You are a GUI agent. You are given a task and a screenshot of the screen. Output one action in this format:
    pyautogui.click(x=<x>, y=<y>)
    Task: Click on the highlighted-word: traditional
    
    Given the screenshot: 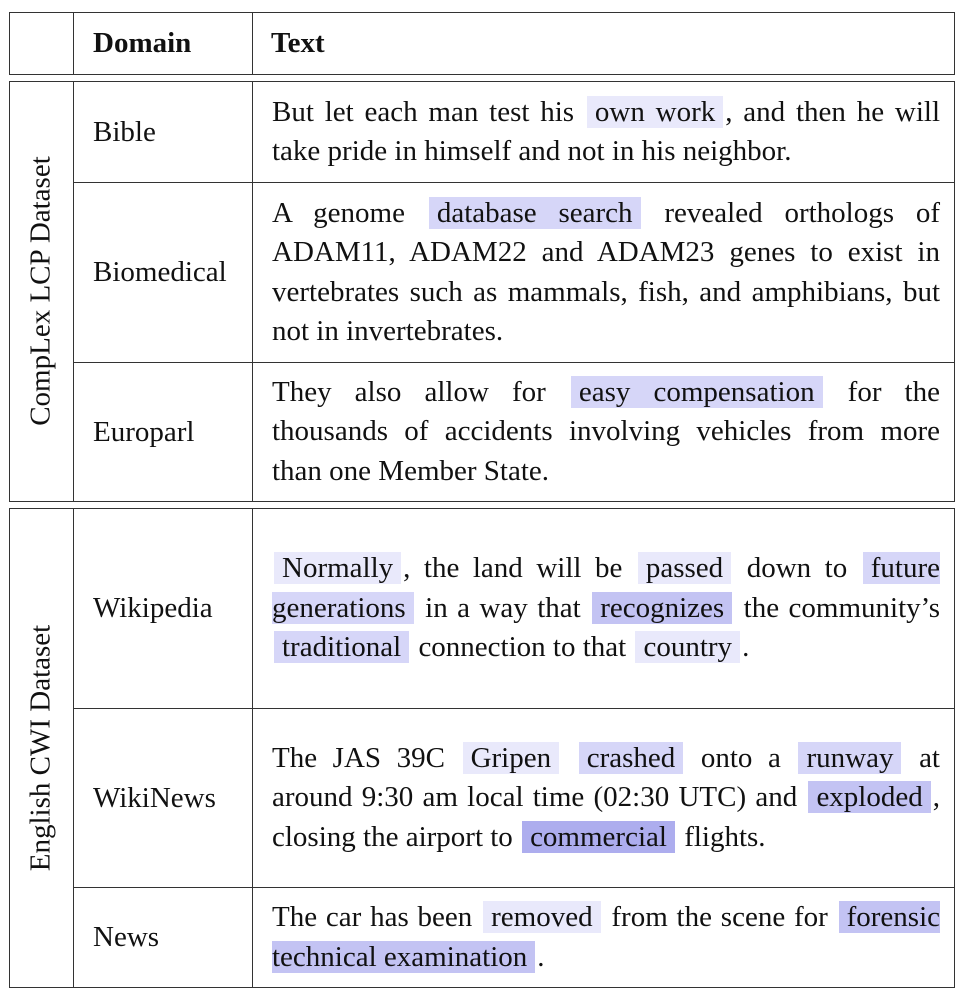 What is the action you would take?
    pyautogui.click(x=342, y=647)
    